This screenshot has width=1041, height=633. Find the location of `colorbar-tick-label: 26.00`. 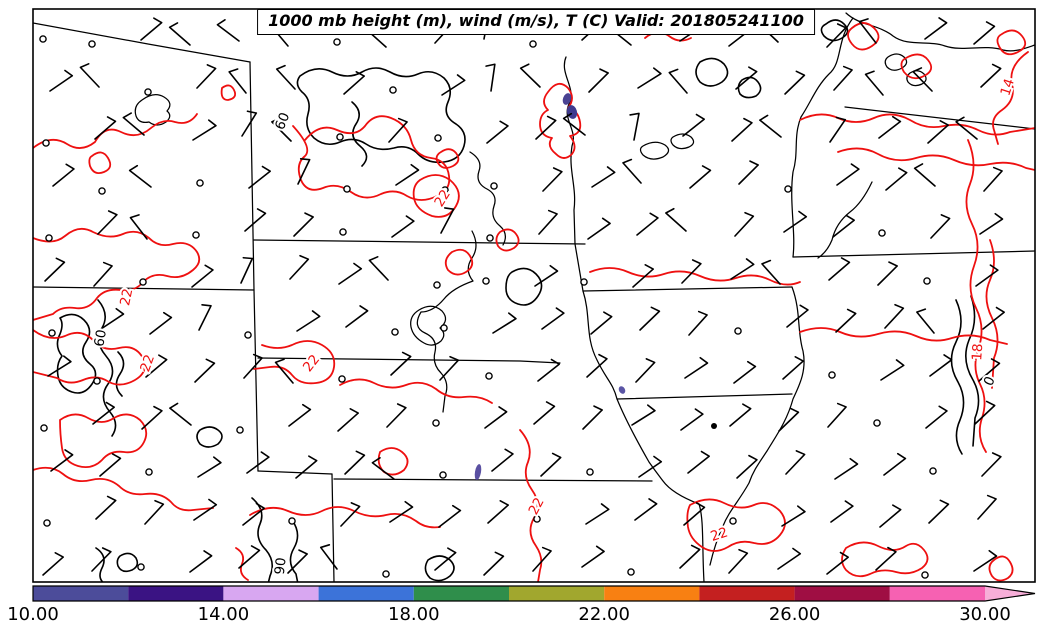

colorbar-tick-label: 26.00 is located at coordinates (795, 614).